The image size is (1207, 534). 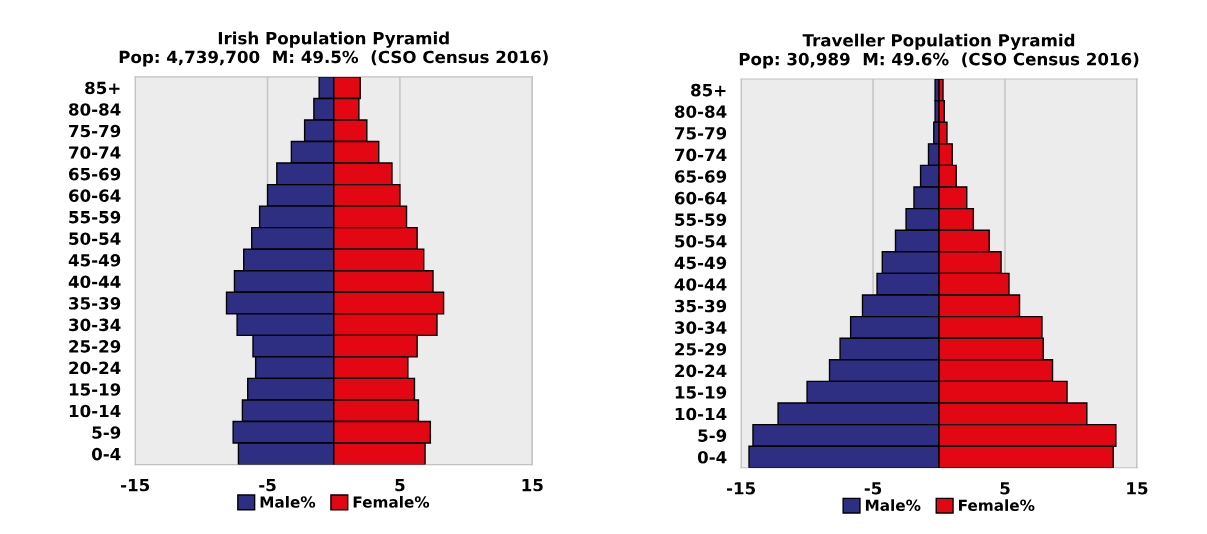 I want to click on chart-subtitle: Pop: 30,989 M: 49.6% (CSO Census 2016), so click(x=939, y=60).